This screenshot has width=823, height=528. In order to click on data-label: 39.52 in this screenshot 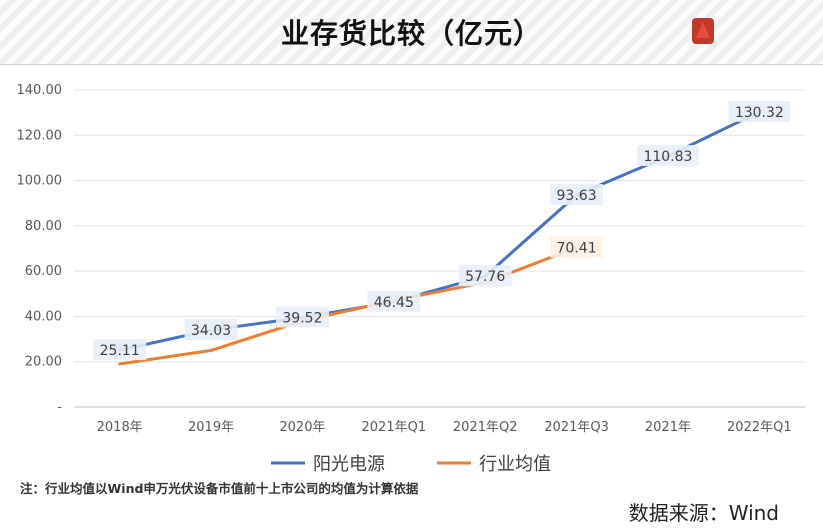, I will do `click(302, 319)`.